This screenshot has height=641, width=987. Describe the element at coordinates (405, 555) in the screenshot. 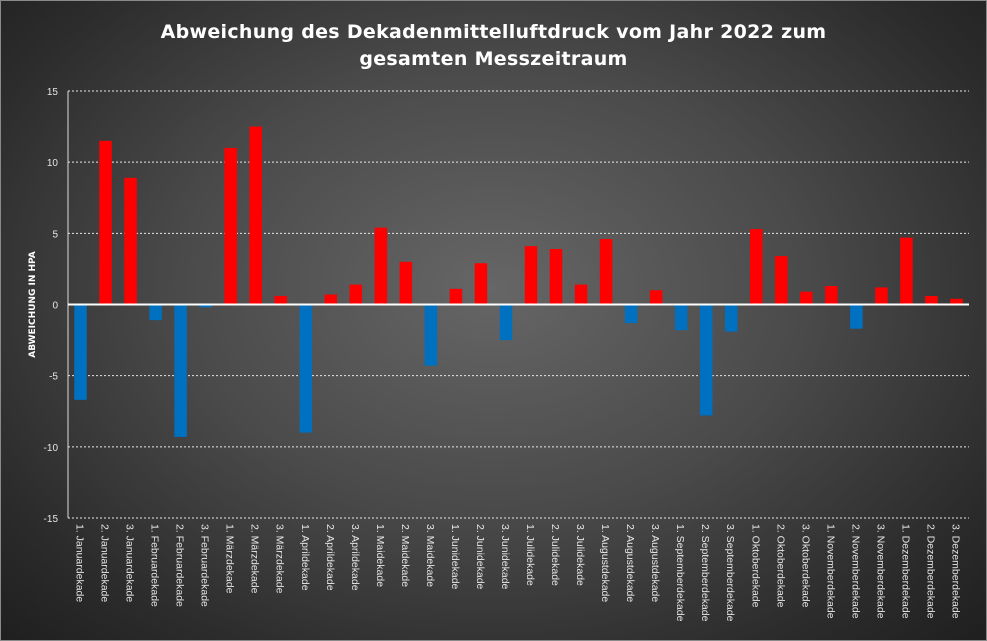

I see `x-tick-label: 2. Maidekade` at that location.